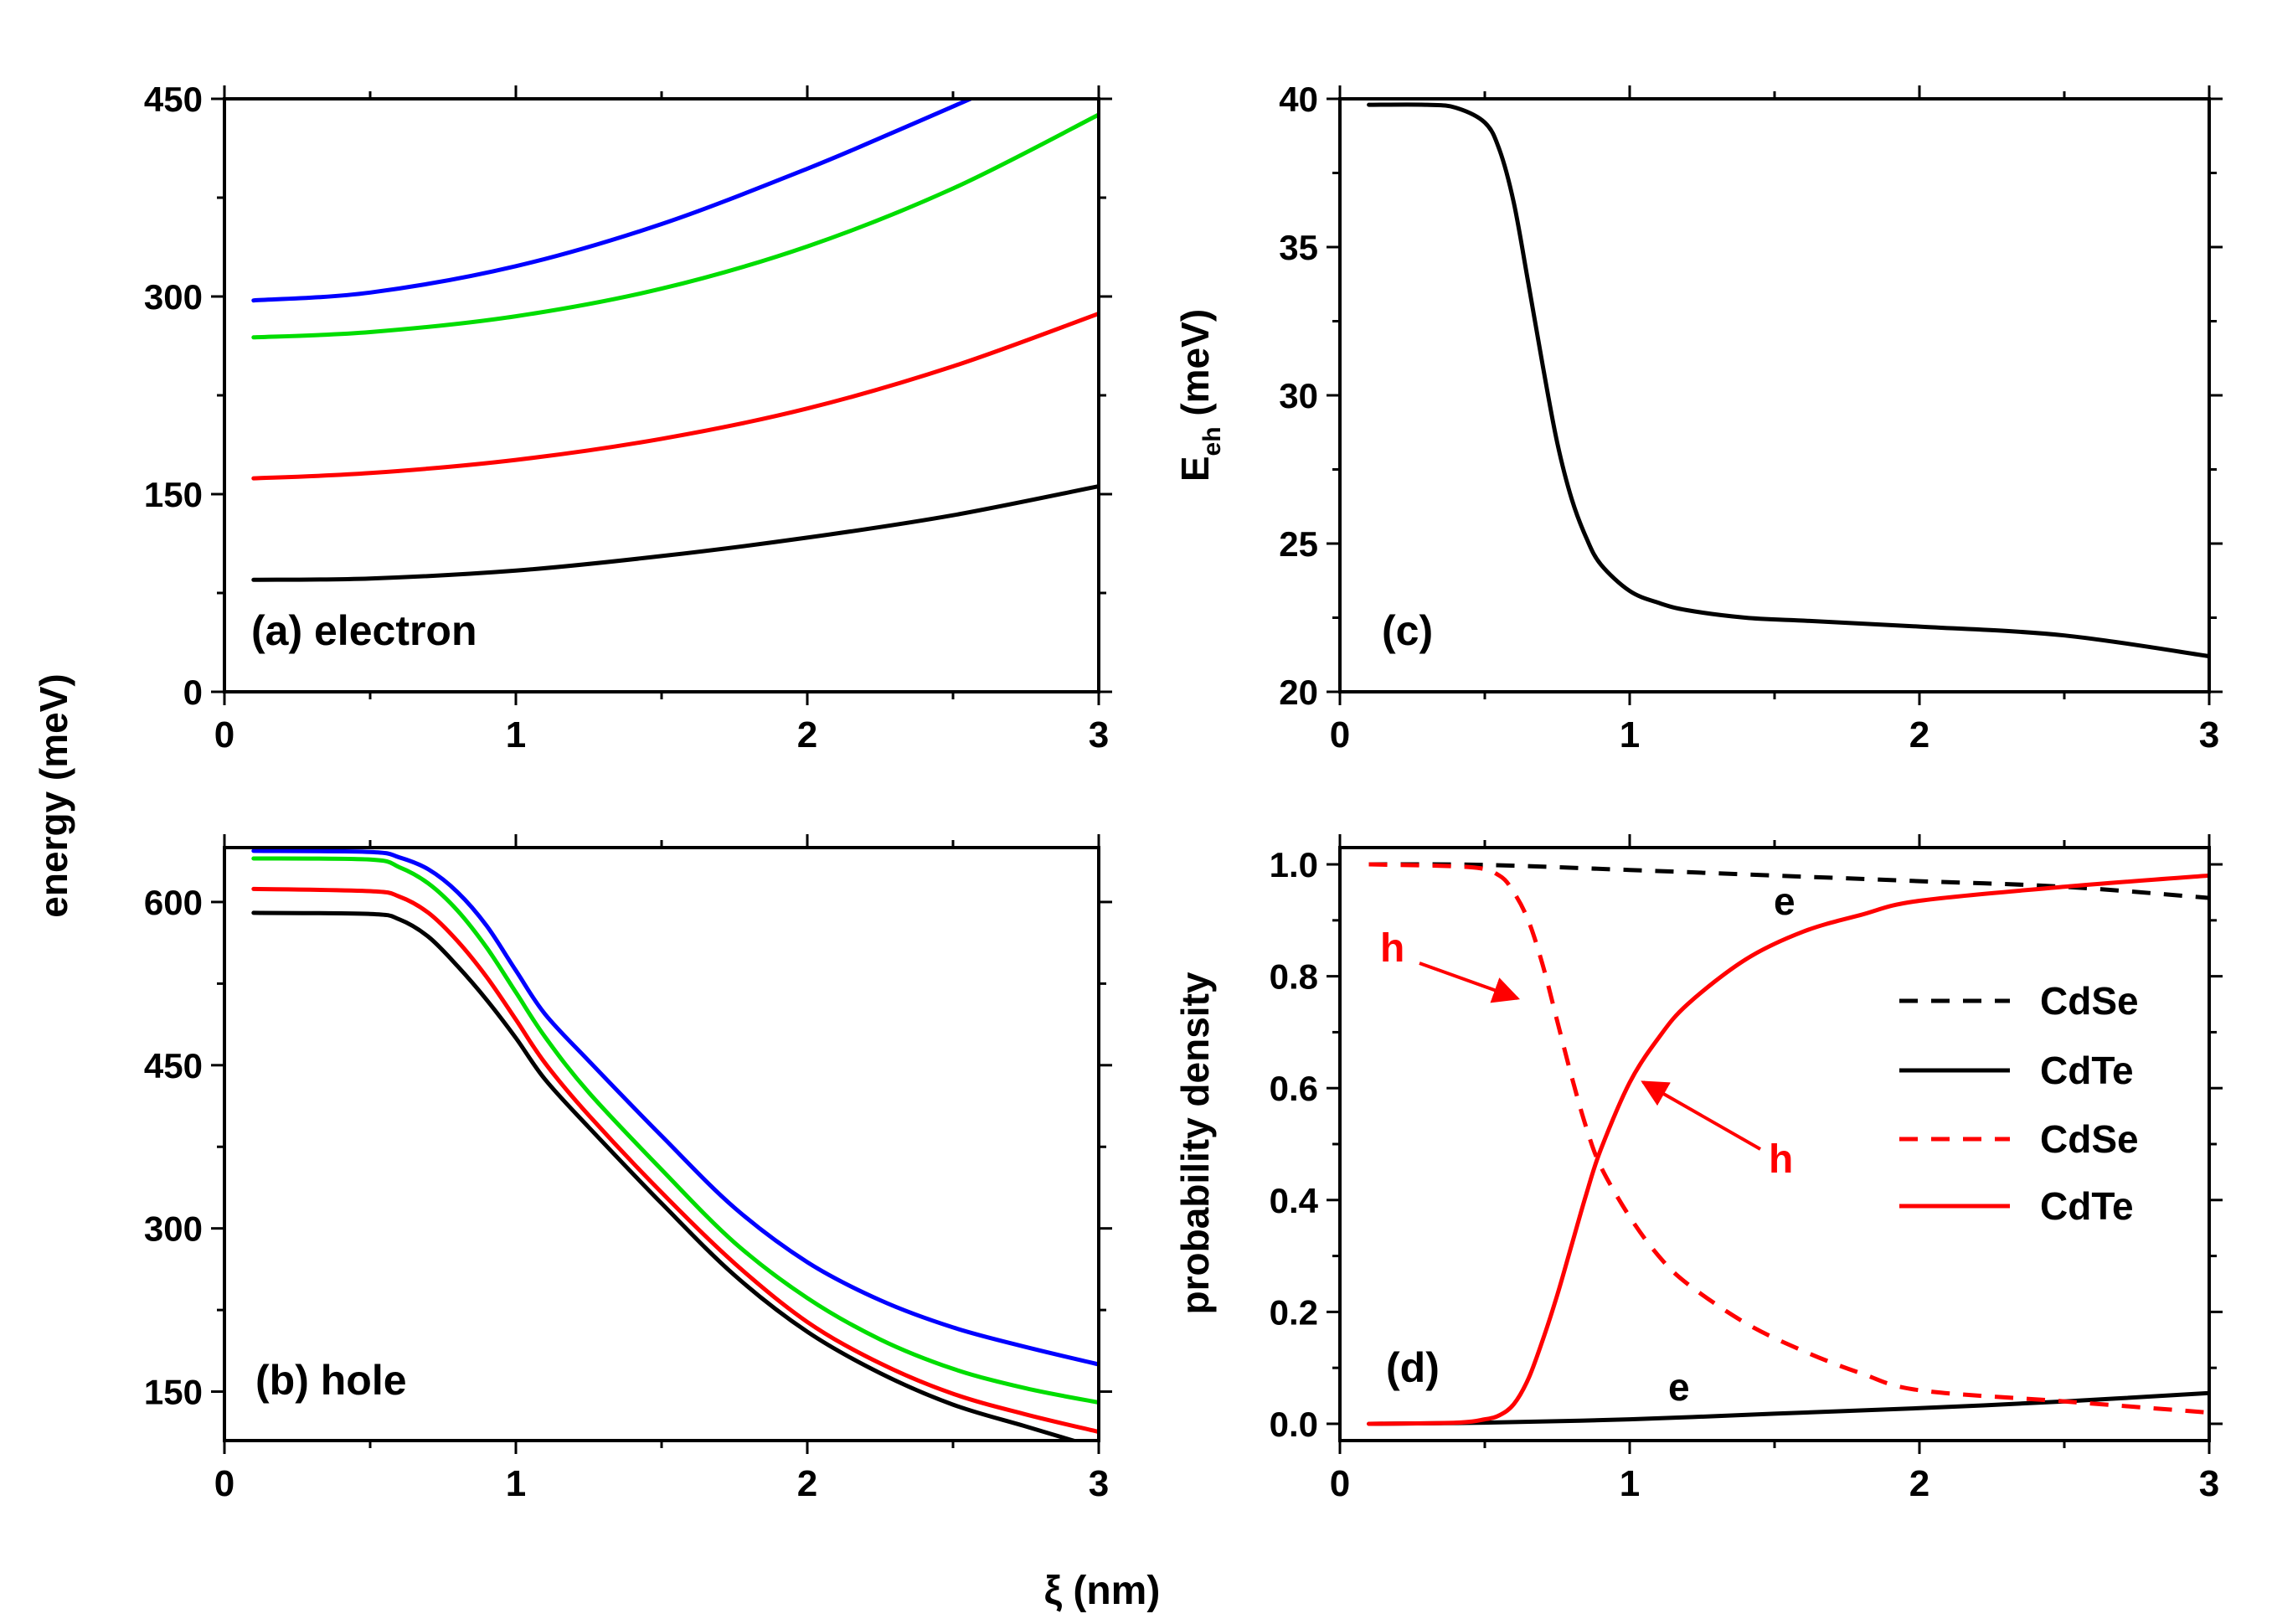 This screenshot has height=1624, width=2272. I want to click on series-line-h-cdse, so click(1788, 1138).